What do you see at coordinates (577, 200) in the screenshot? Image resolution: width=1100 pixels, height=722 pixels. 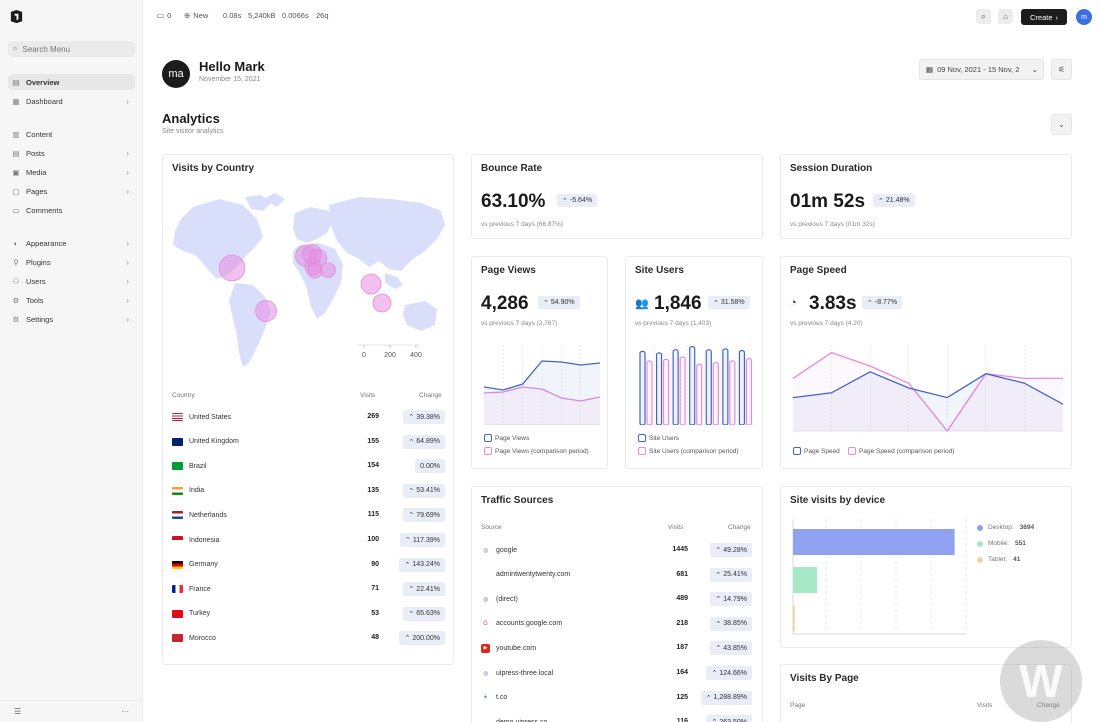 I see `bounce-rate-change: ⌃ -5.64%` at bounding box center [577, 200].